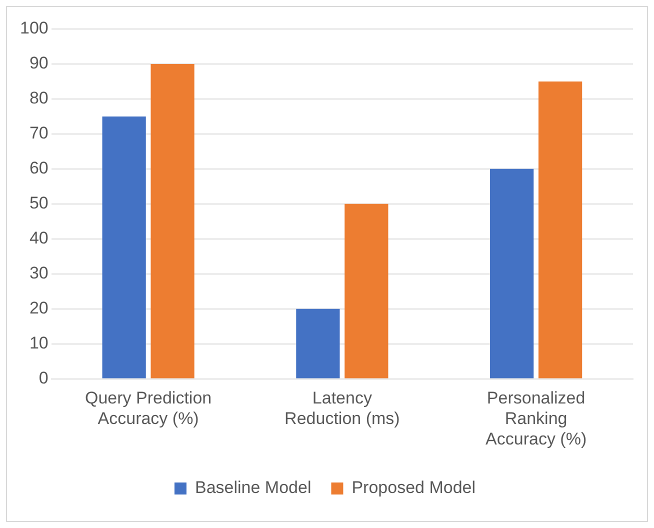 The image size is (654, 528). I want to click on y-tick-label: 0, so click(43, 378).